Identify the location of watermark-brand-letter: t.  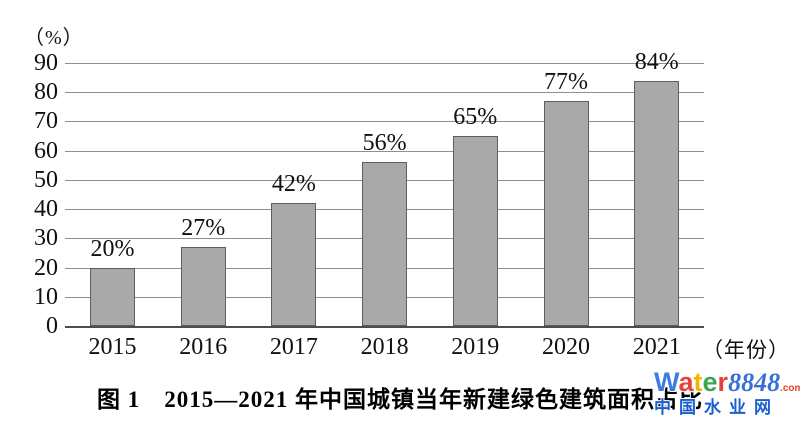
(698, 382).